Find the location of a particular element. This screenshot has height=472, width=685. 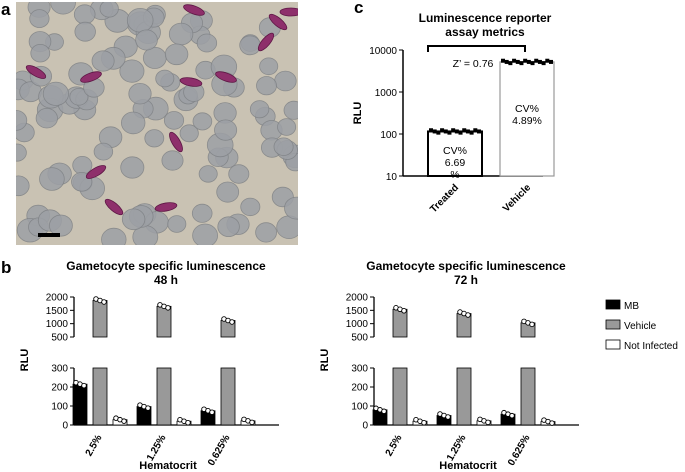

y-tick-label: 1500 is located at coordinates (57, 311).